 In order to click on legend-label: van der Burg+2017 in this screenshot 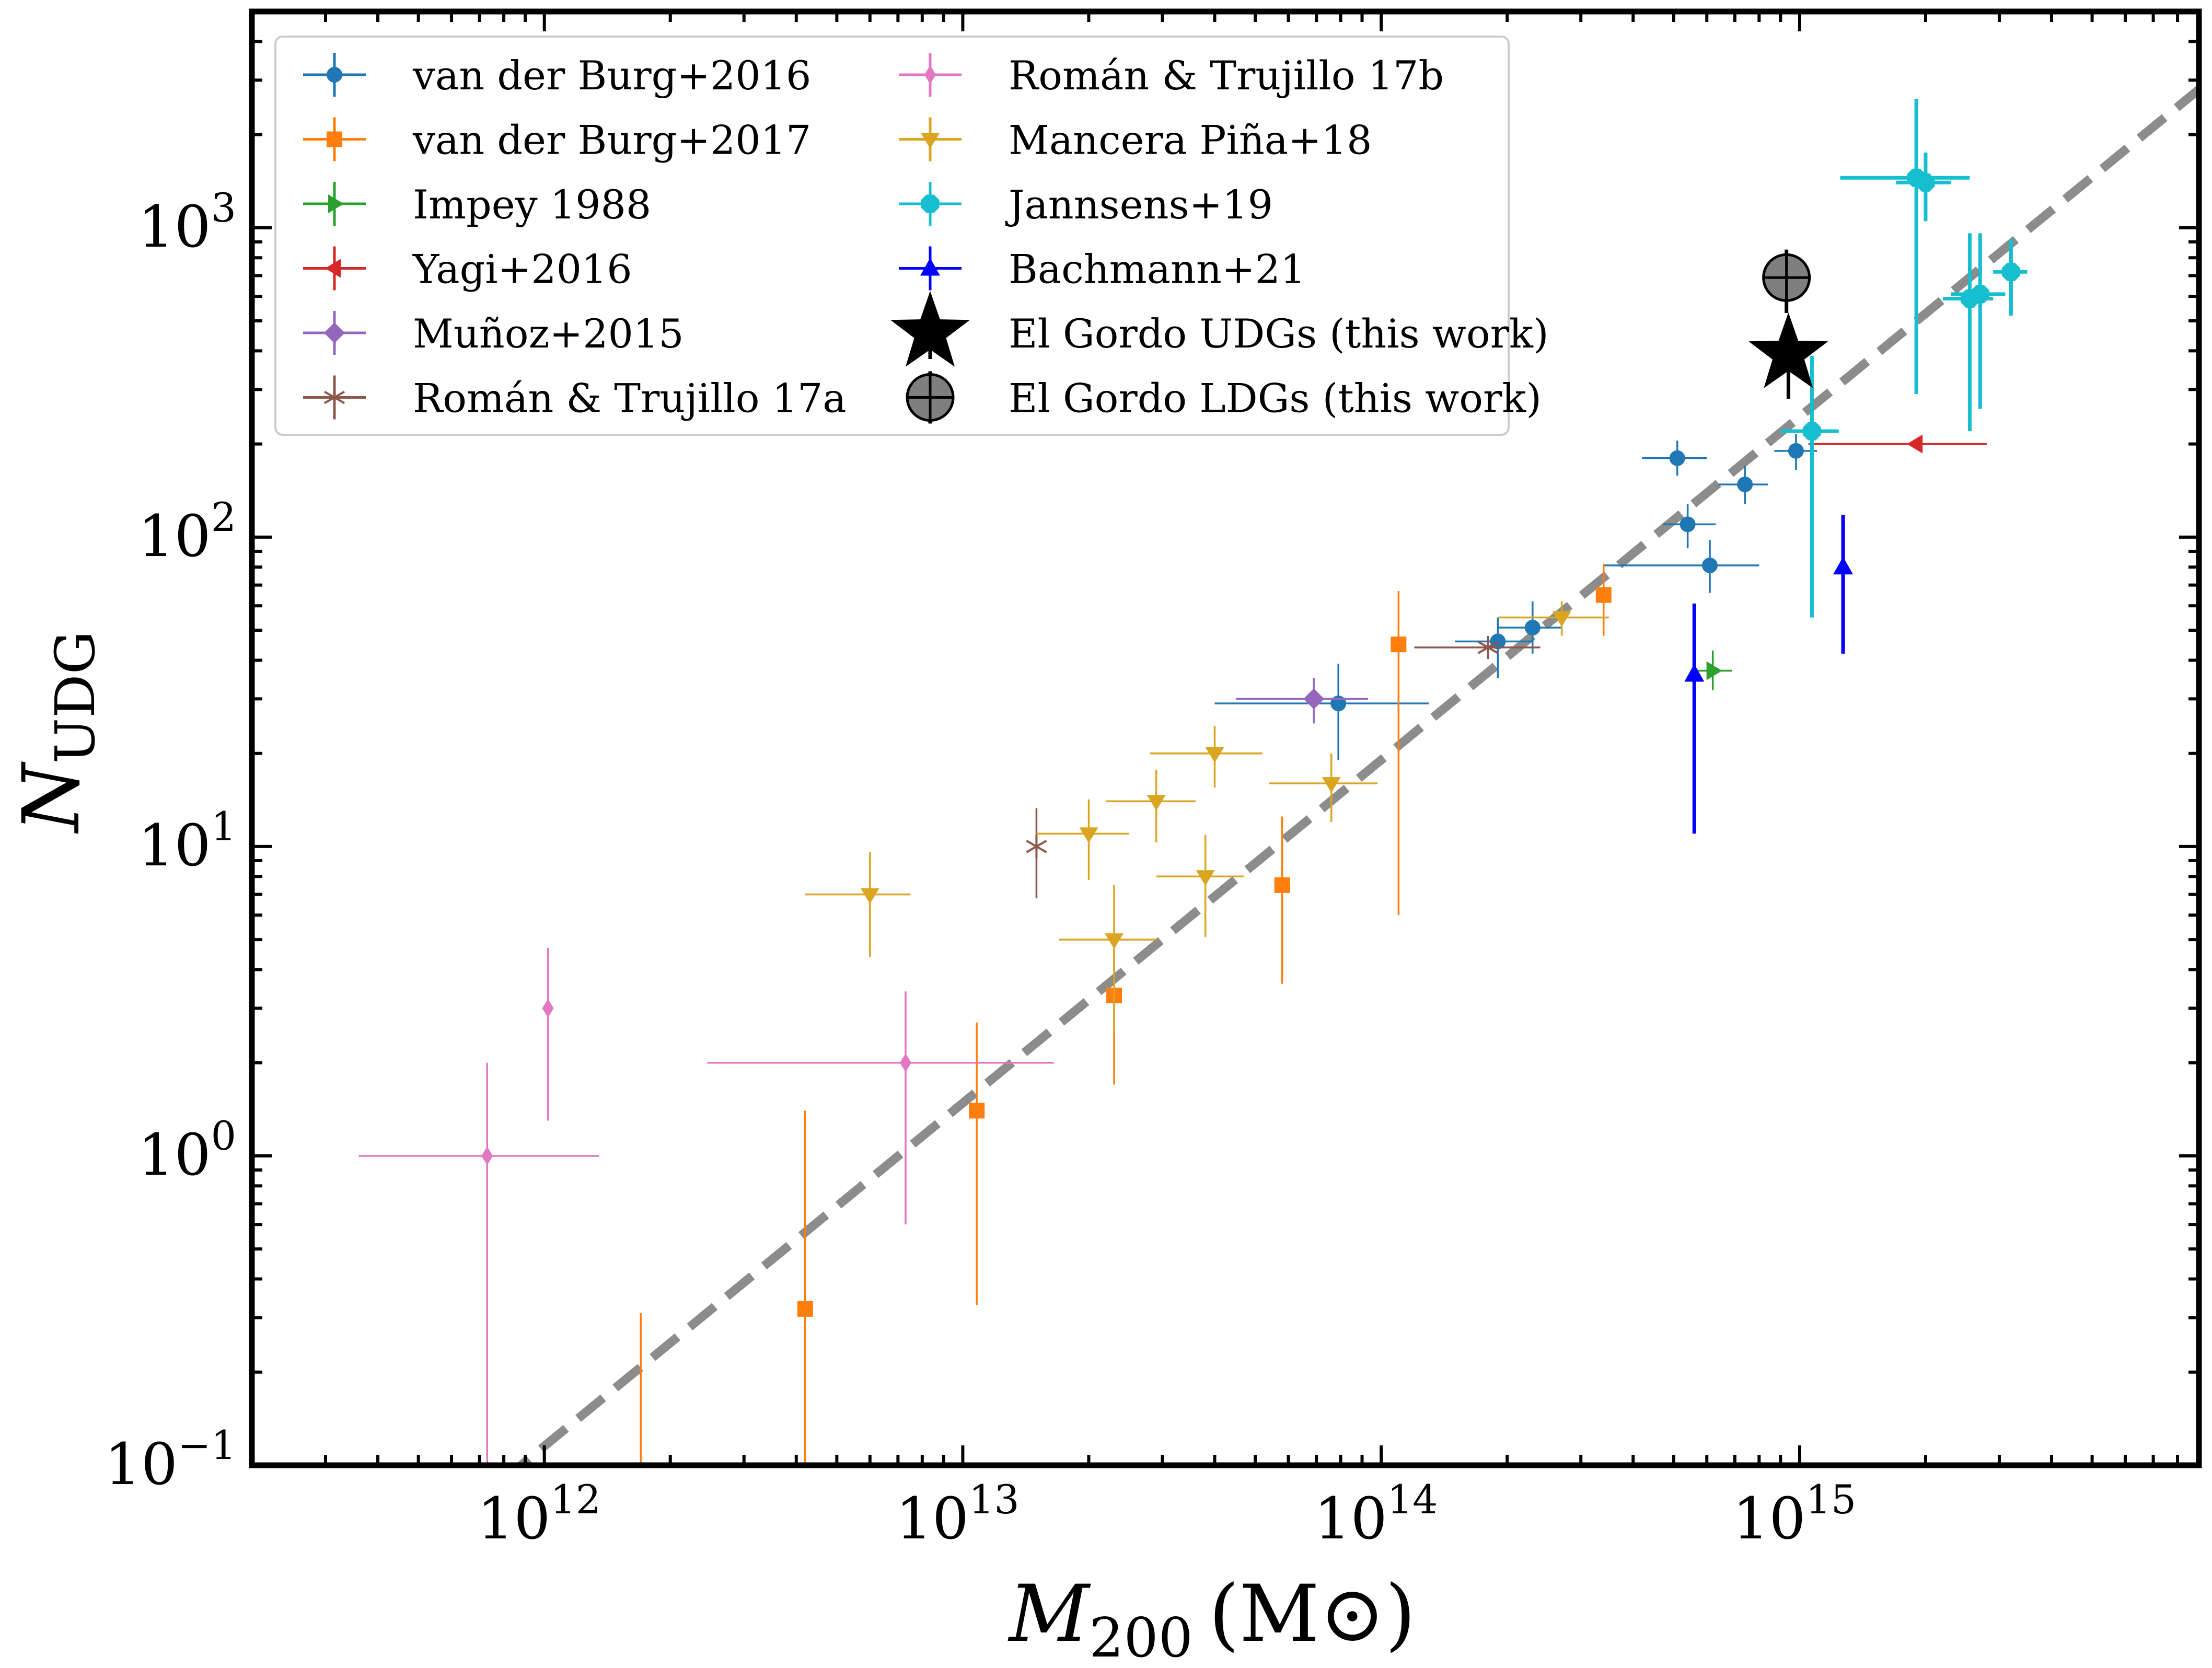, I will do `click(612, 141)`.